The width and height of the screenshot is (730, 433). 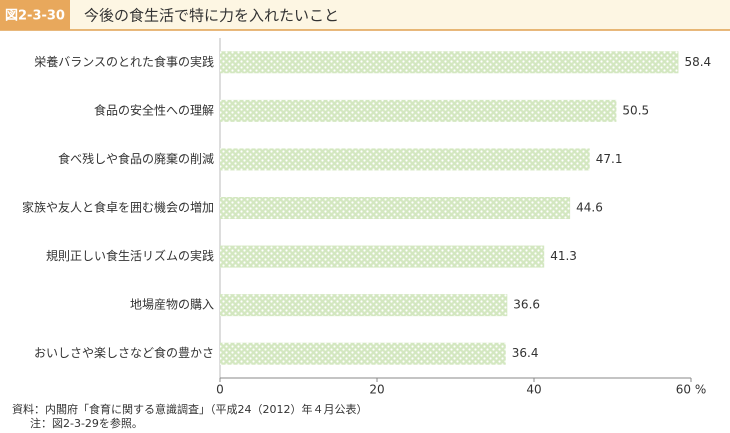 What do you see at coordinates (154, 109) in the screenshot?
I see `y-tick-label: 食品の安全性への理解` at bounding box center [154, 109].